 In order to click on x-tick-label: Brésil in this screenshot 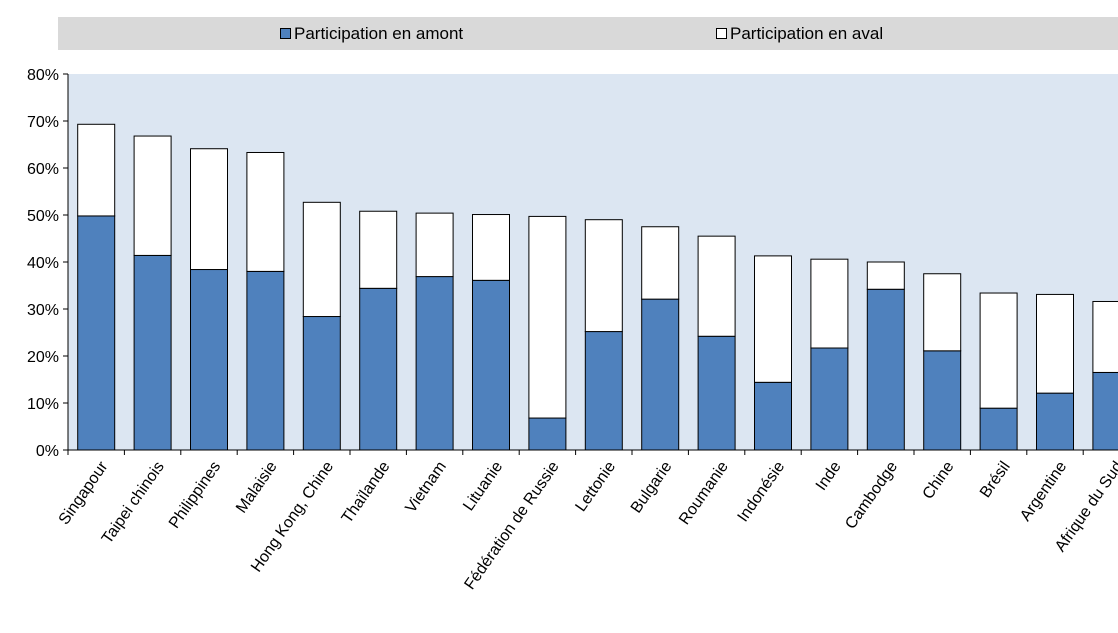, I will do `click(995, 480)`.